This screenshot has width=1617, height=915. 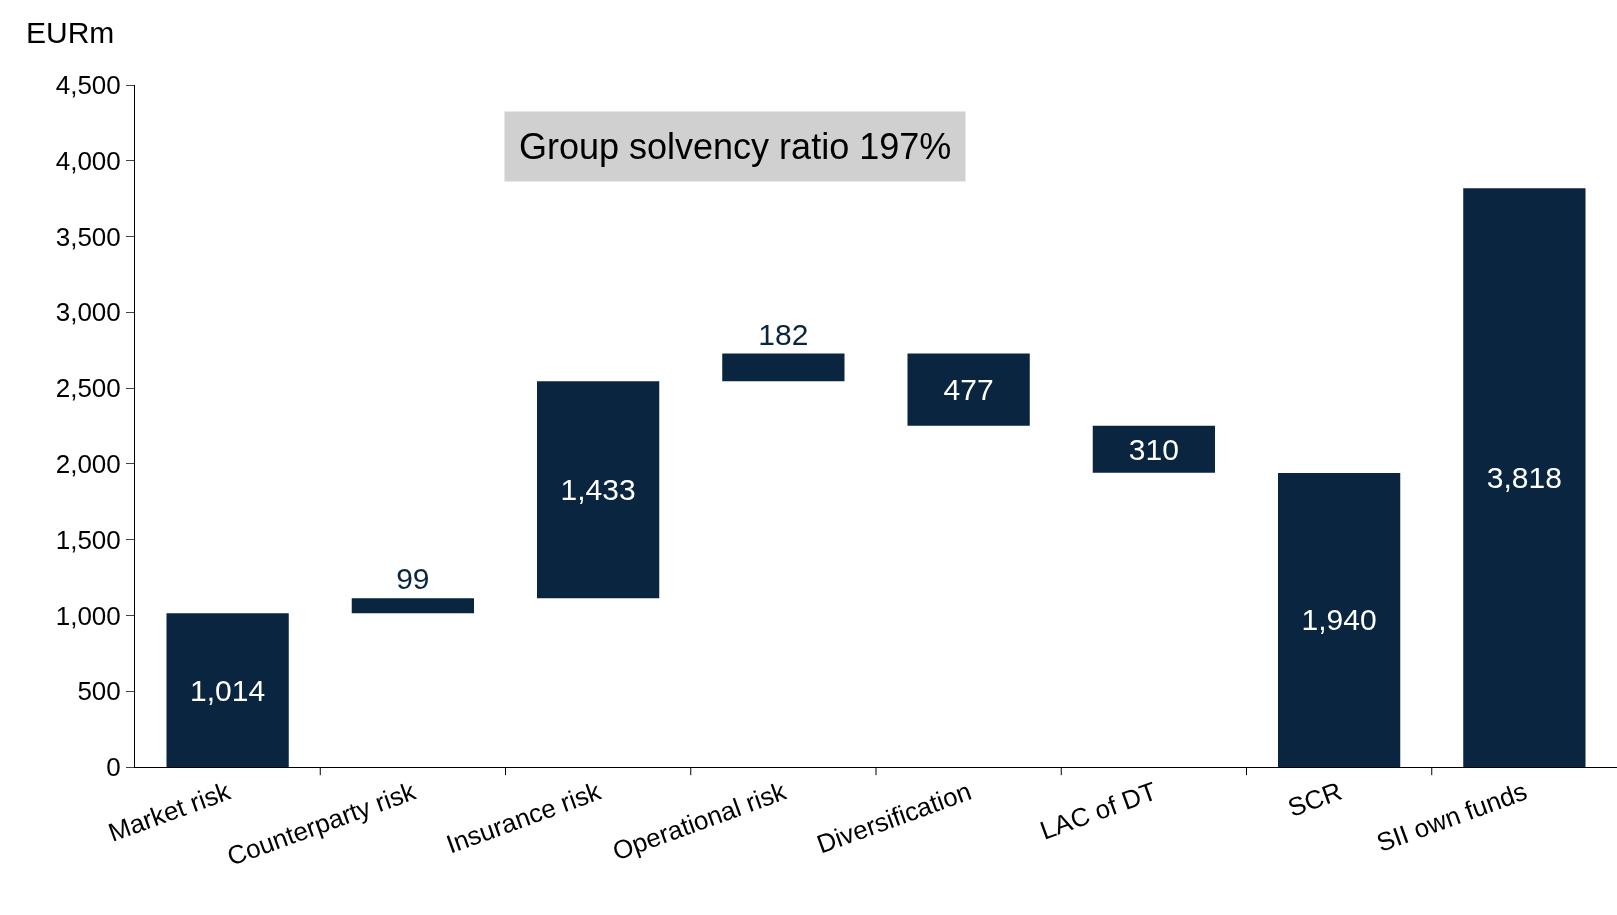 What do you see at coordinates (88, 388) in the screenshot?
I see `y-tick-label: 2,500` at bounding box center [88, 388].